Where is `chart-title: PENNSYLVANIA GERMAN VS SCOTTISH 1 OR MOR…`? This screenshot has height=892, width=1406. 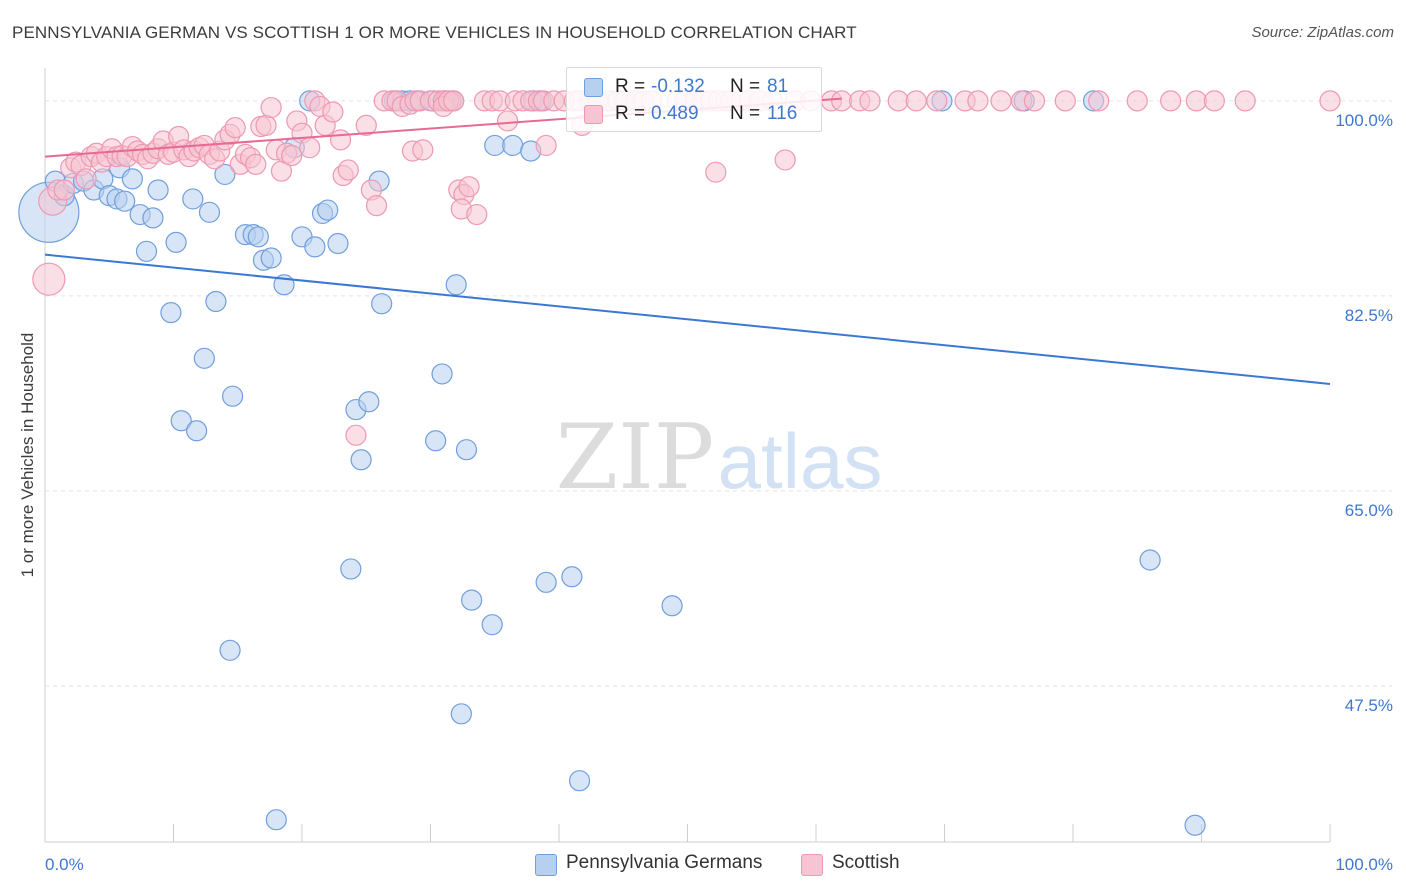
chart-title: PENNSYLVANIA GERMAN VS SCOTTISH 1 OR MOR… is located at coordinates (434, 32).